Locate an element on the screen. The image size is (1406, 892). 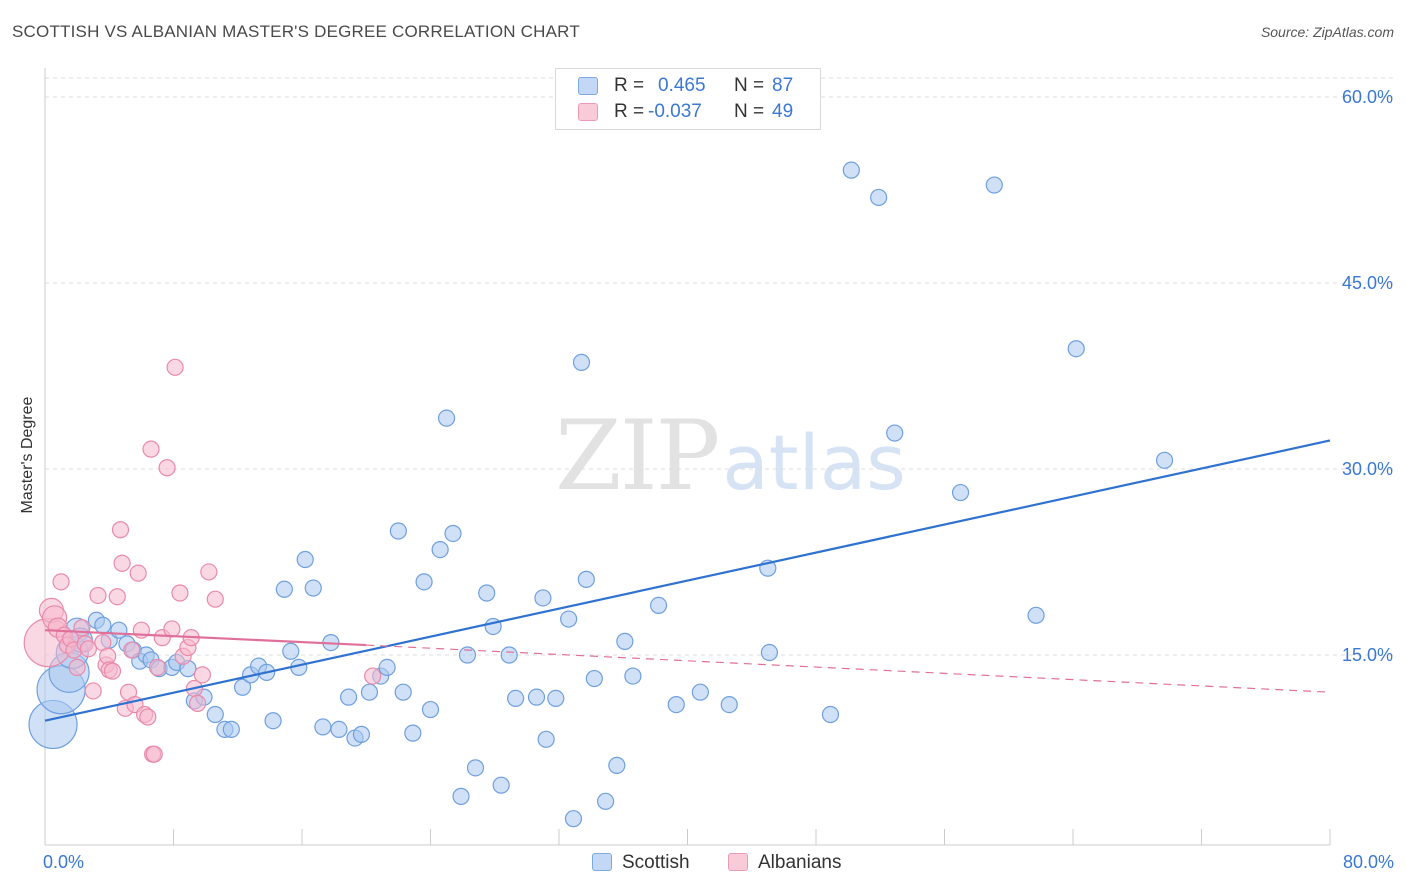
legend-r-value: -0.037 is located at coordinates (675, 111).